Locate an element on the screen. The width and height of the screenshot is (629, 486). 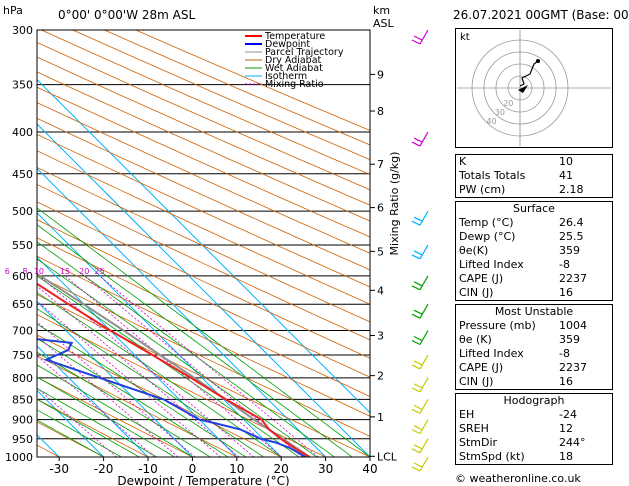
most-unstable-row: Lifted Index -8 is located at coordinates (534, 354).